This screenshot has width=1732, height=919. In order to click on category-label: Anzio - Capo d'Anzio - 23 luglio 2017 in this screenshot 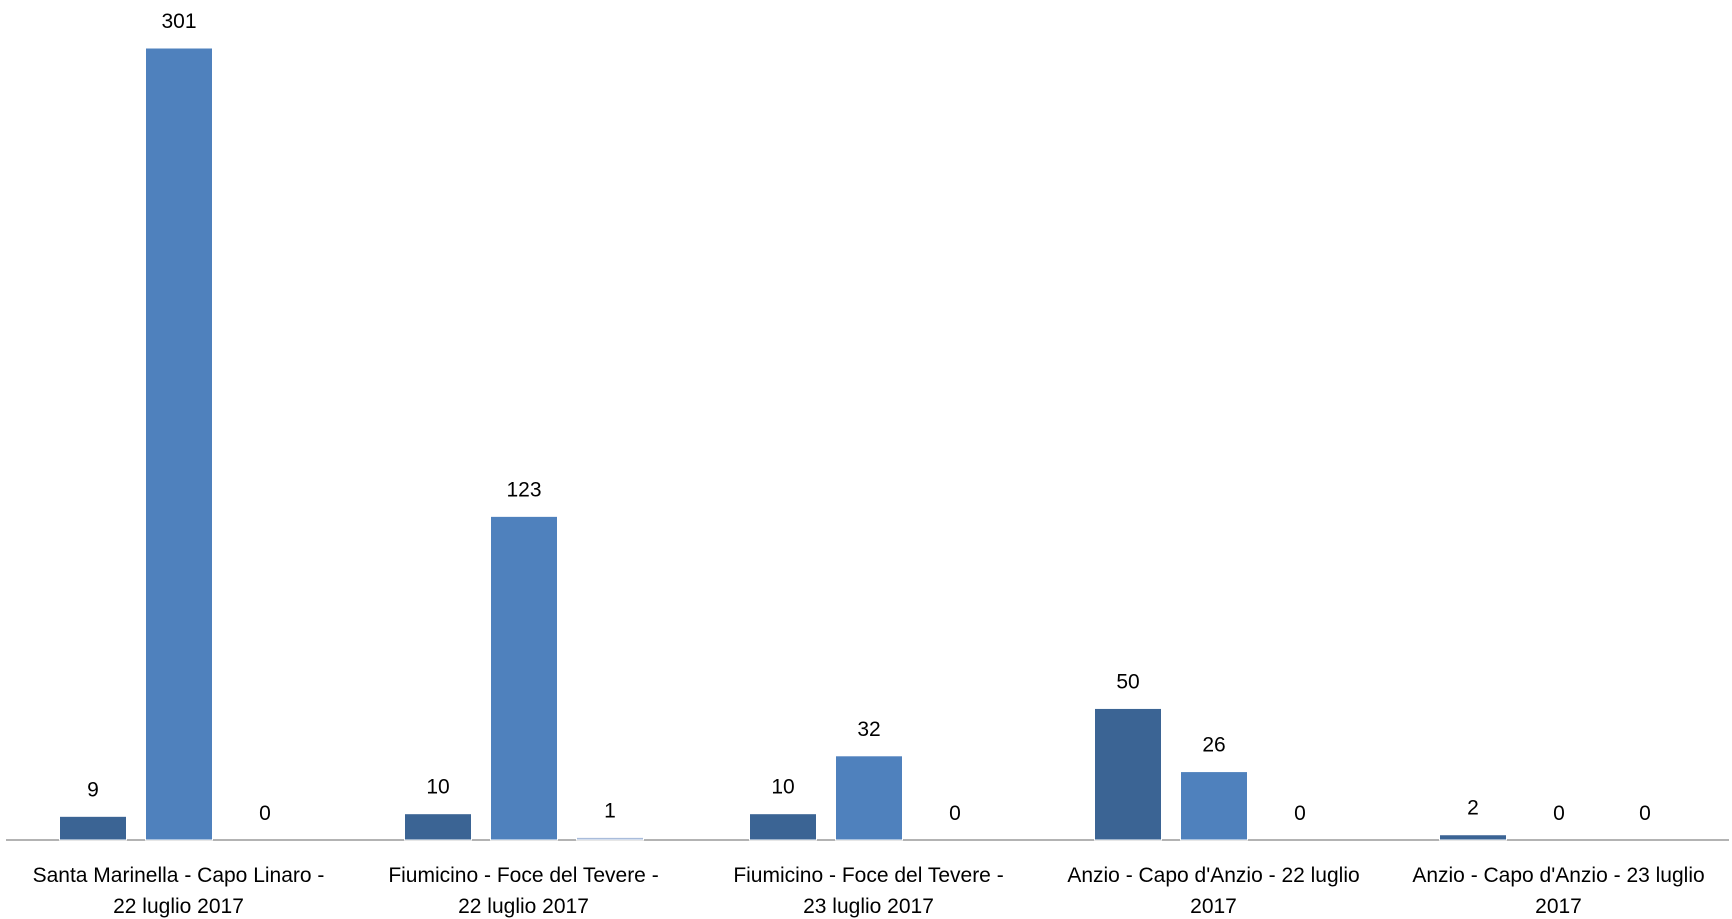, I will do `click(1558, 891)`.